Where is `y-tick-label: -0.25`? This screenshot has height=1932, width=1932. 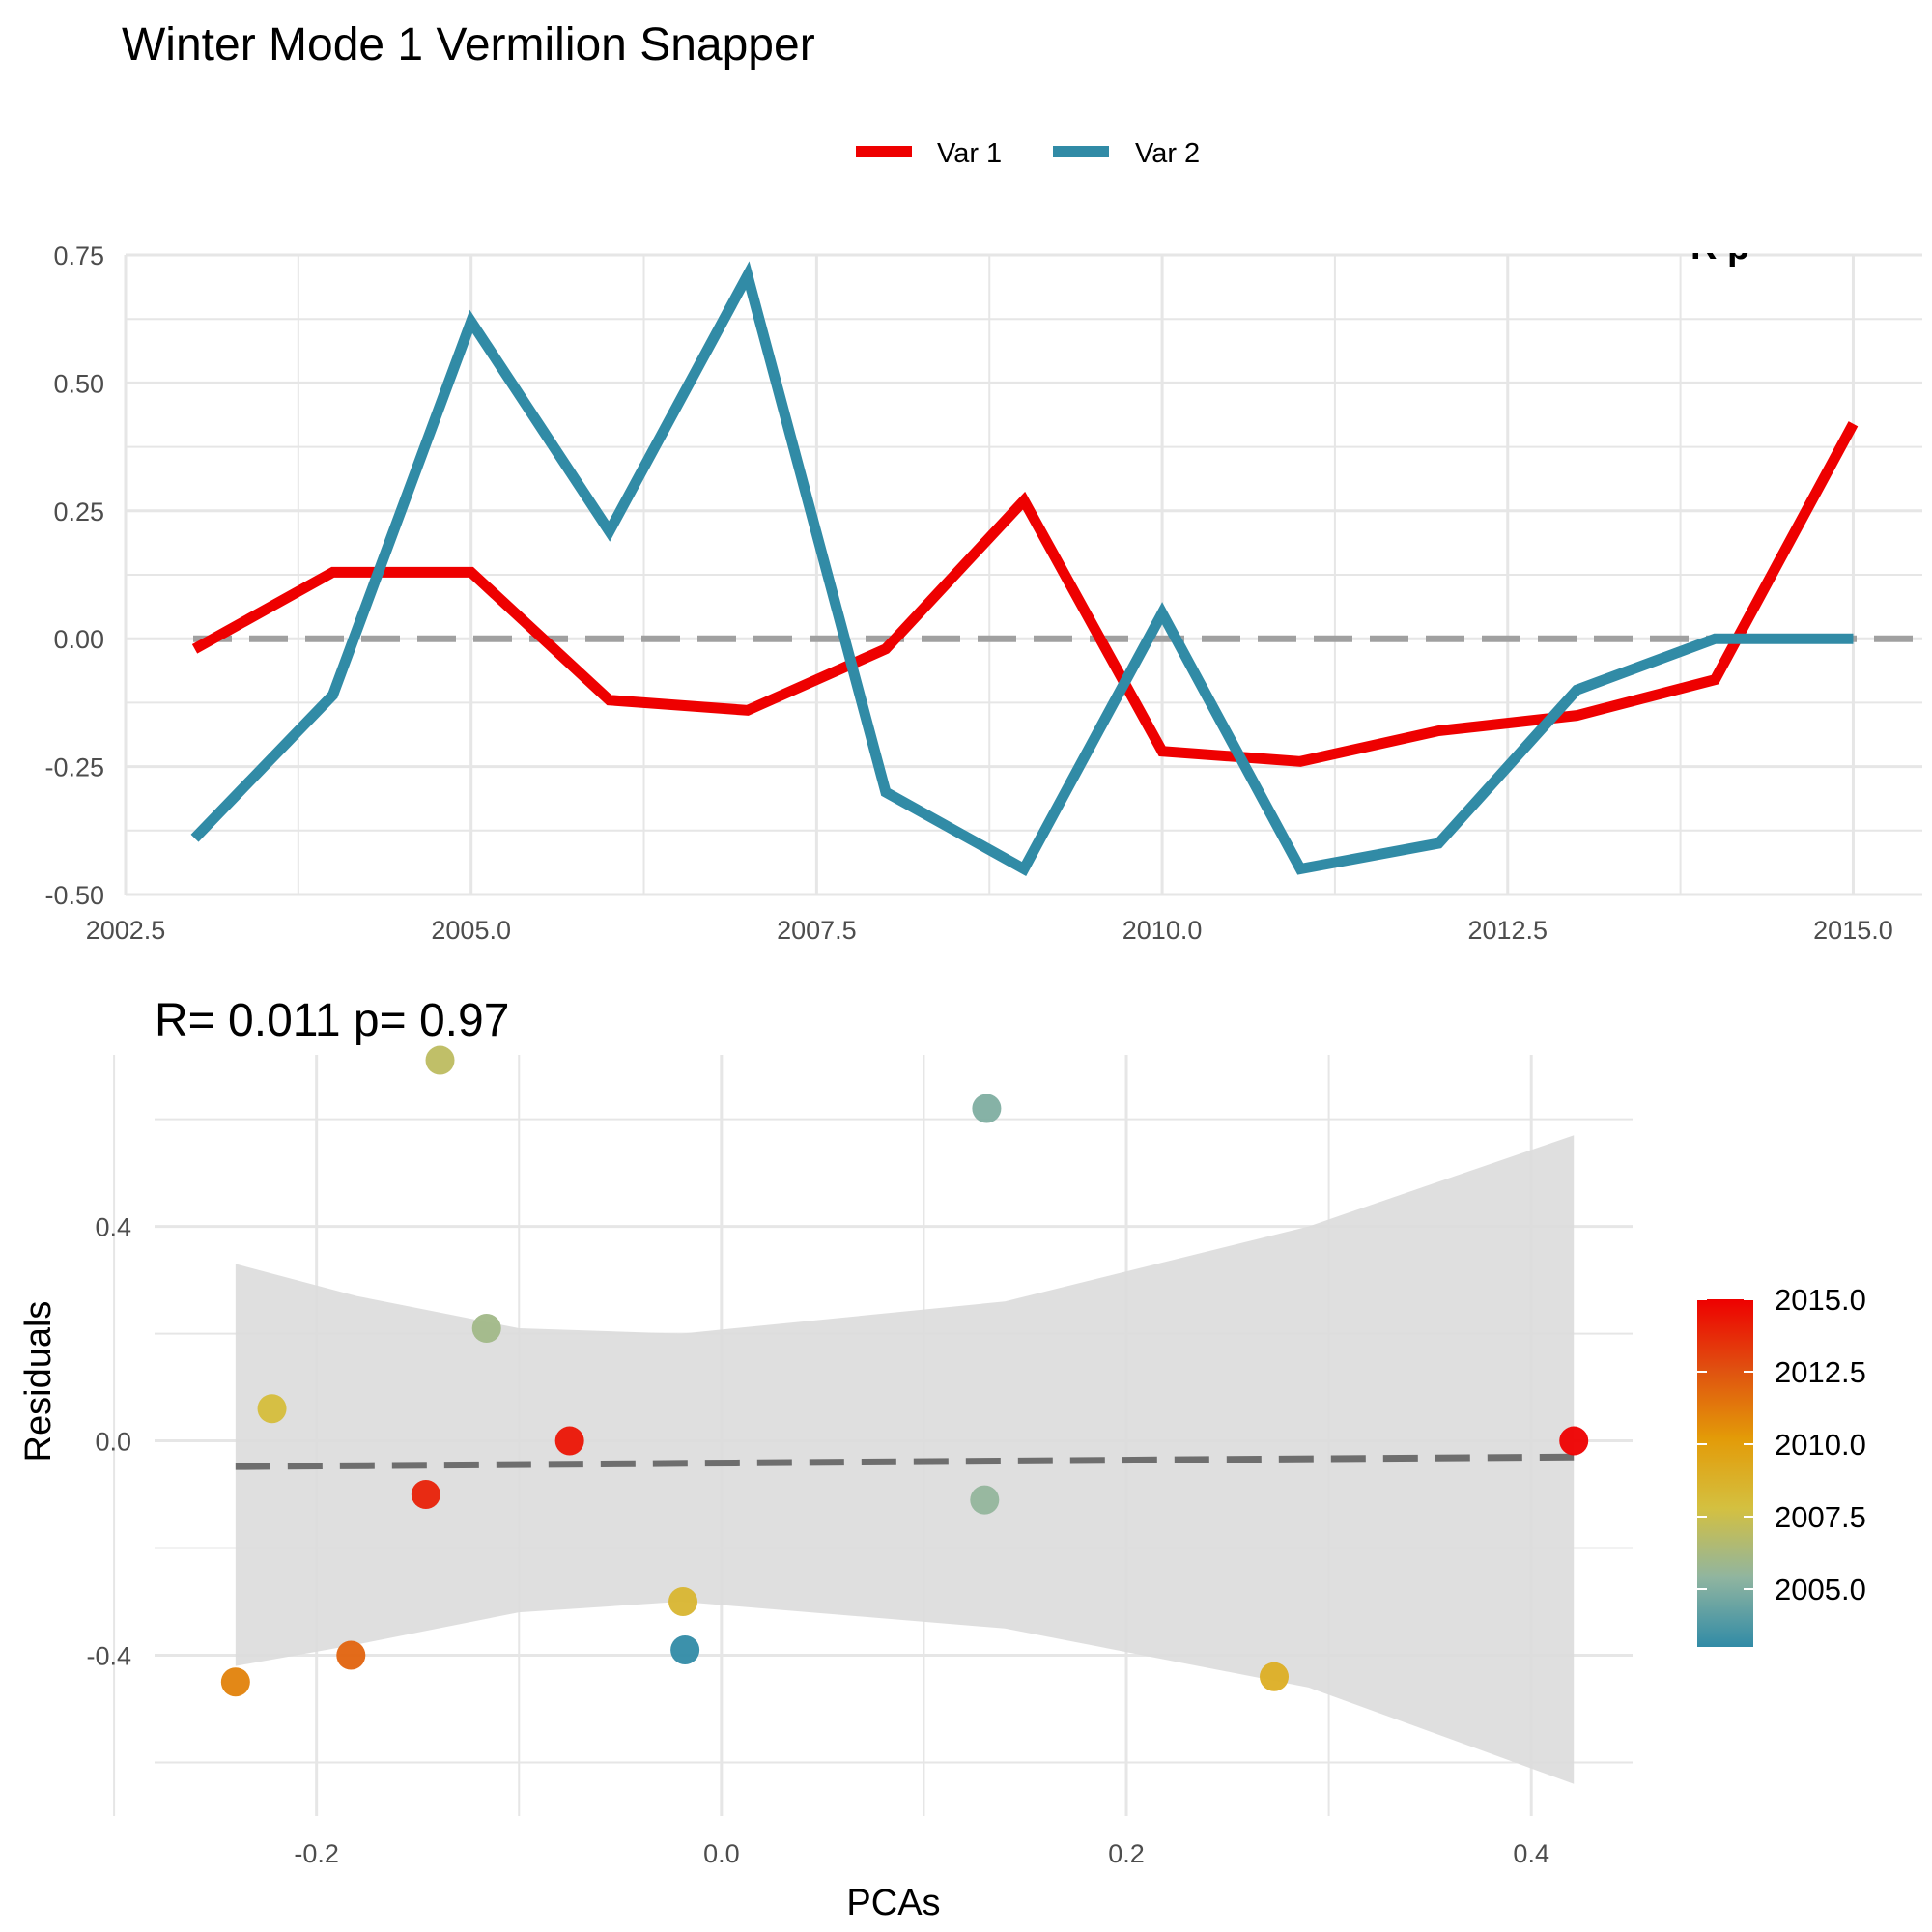
y-tick-label: -0.25 is located at coordinates (74, 767).